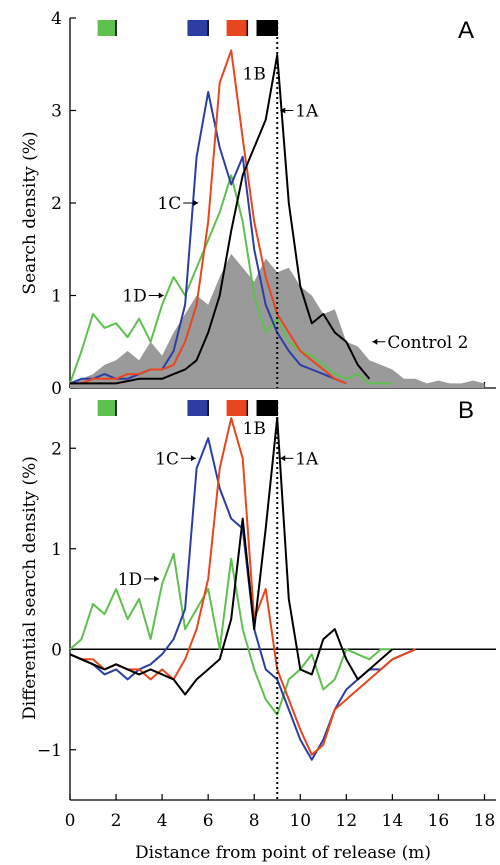 The image size is (500, 865). I want to click on x-axis-label: Distance from point of release (m), so click(283, 853).